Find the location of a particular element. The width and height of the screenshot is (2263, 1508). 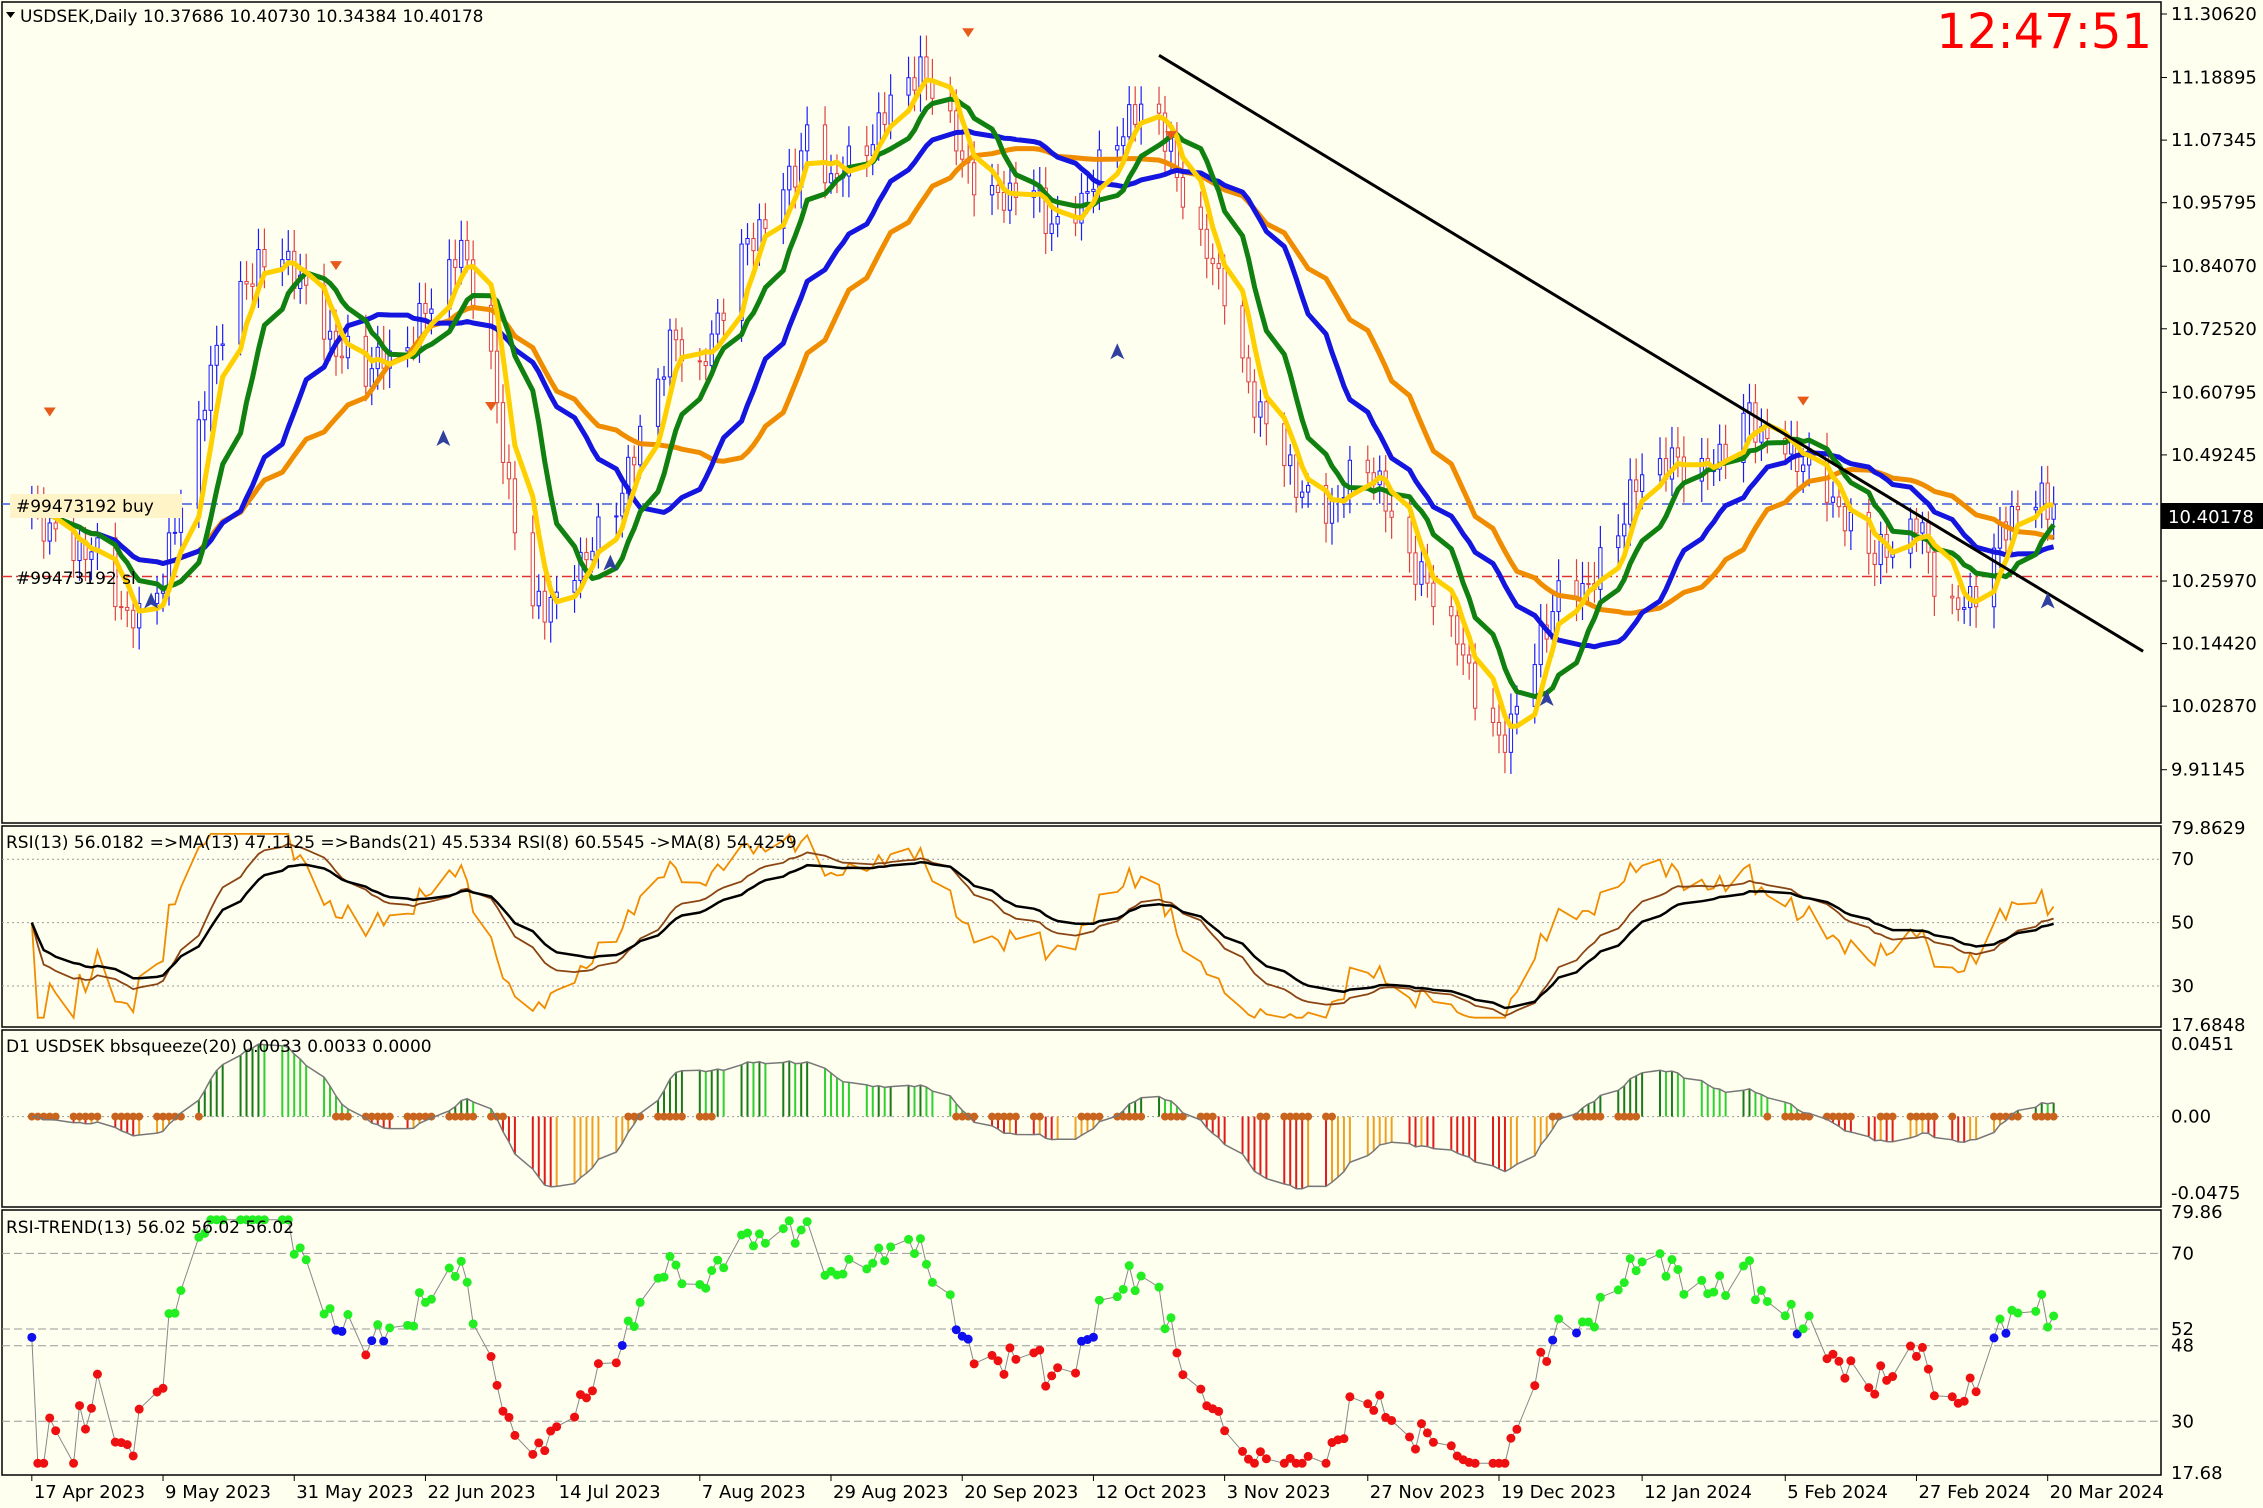

symbol-dropdown-icon is located at coordinates (10, 15).